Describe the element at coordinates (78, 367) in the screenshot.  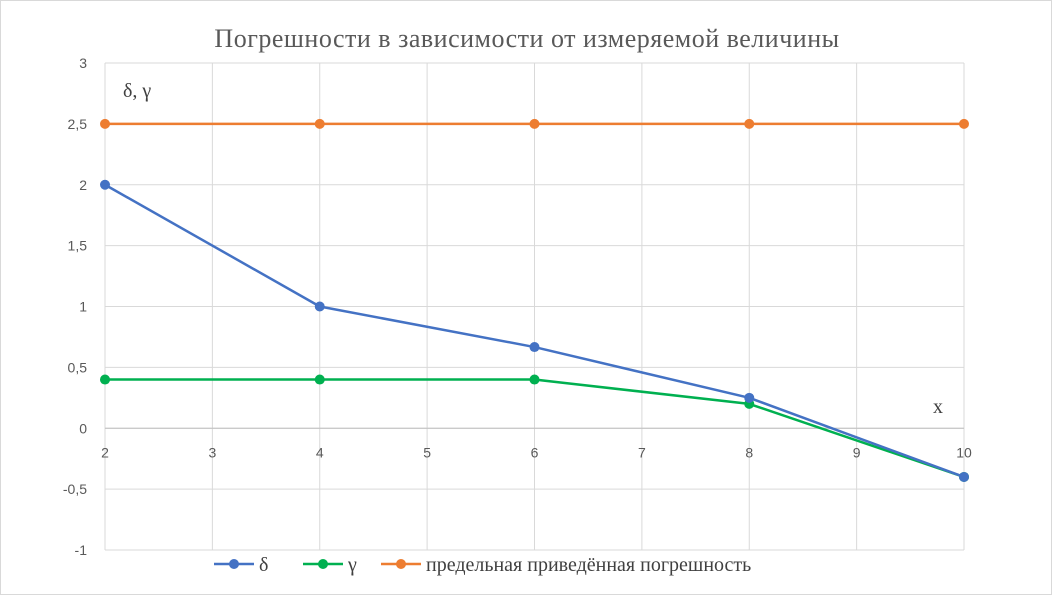
I see `y-tick-label: 0,5` at that location.